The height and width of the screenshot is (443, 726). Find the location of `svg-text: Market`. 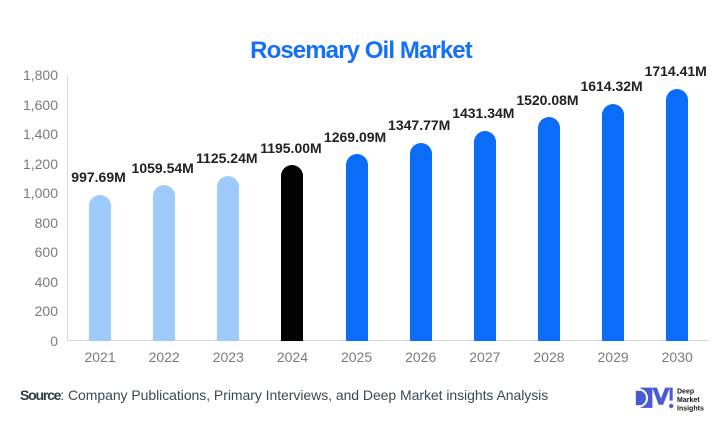

svg-text: Market is located at coordinates (688, 400).